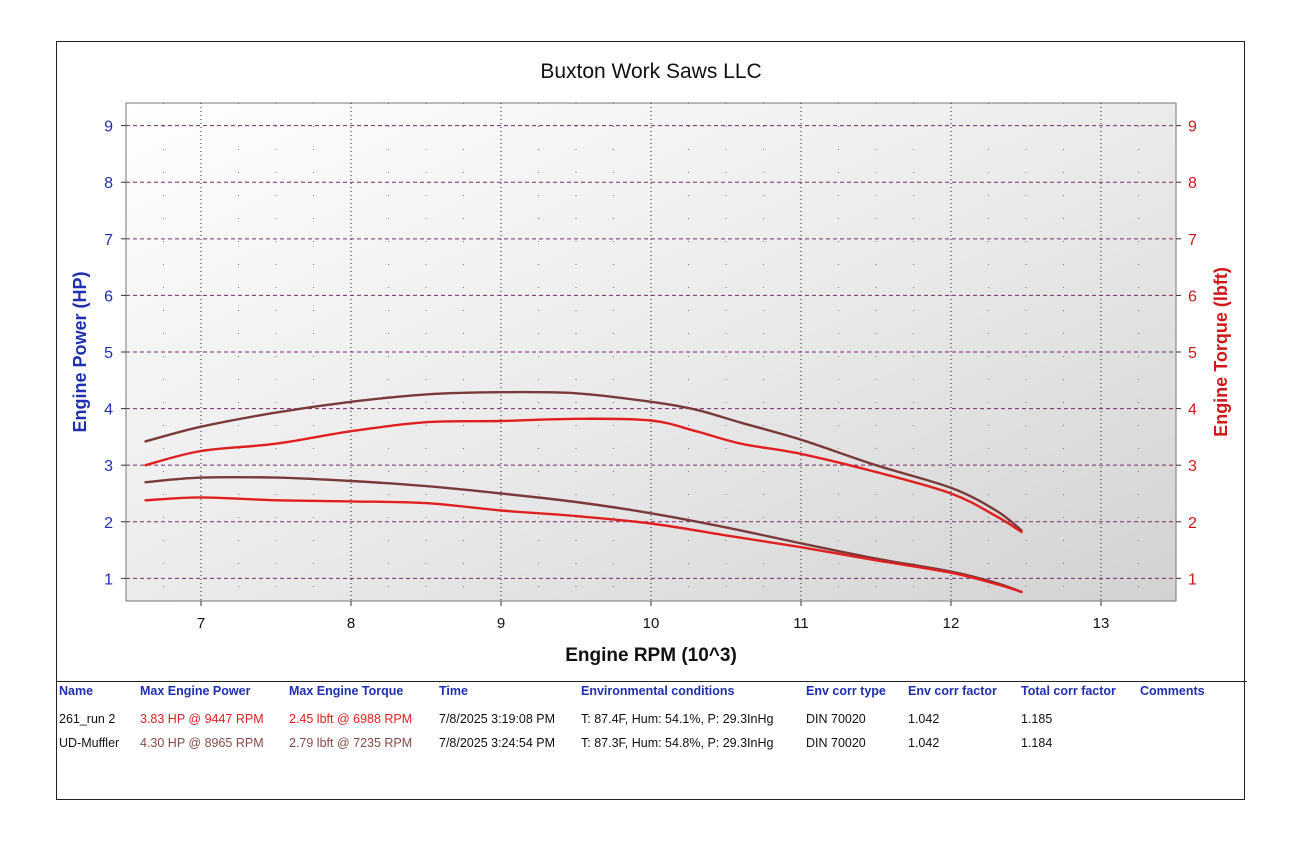 This screenshot has height=856, width=1305. Describe the element at coordinates (1192, 579) in the screenshot. I see `y-tick-label-right: 1` at that location.